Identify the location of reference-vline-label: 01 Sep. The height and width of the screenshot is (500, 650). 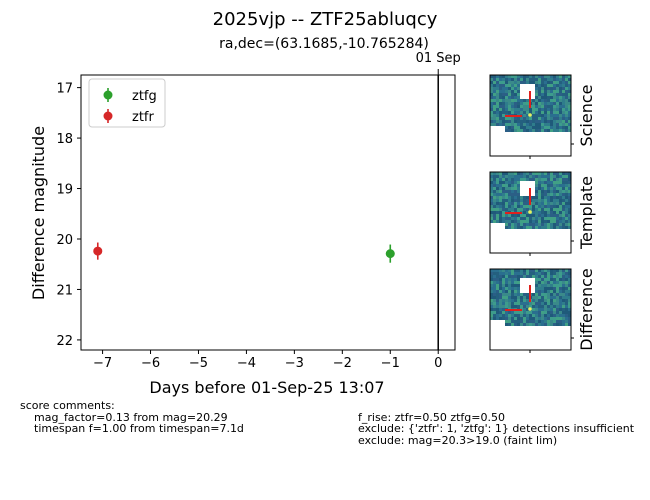
(438, 58).